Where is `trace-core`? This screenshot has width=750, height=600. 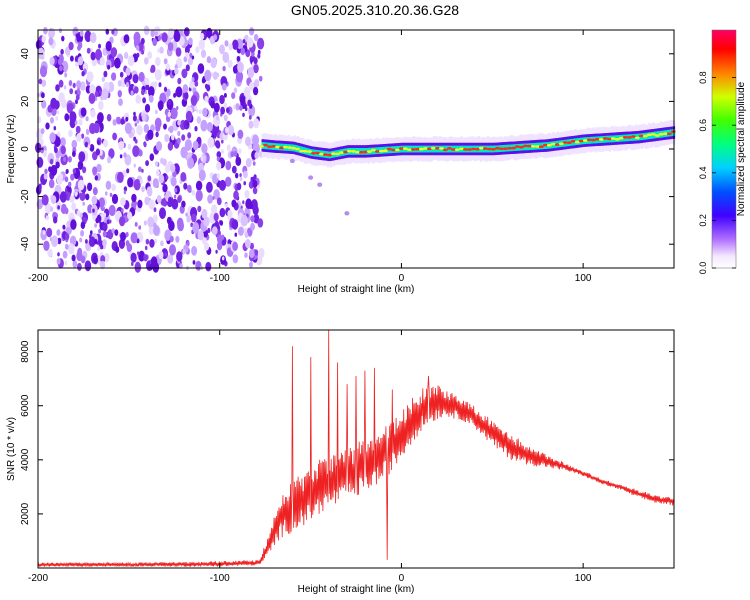 trace-core is located at coordinates (543, 146).